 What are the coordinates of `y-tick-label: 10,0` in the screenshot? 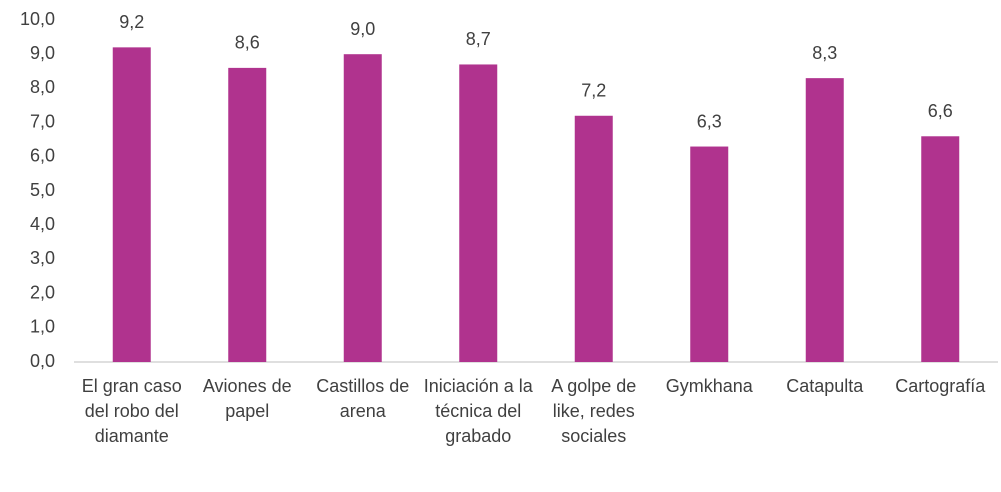 It's located at (37, 19).